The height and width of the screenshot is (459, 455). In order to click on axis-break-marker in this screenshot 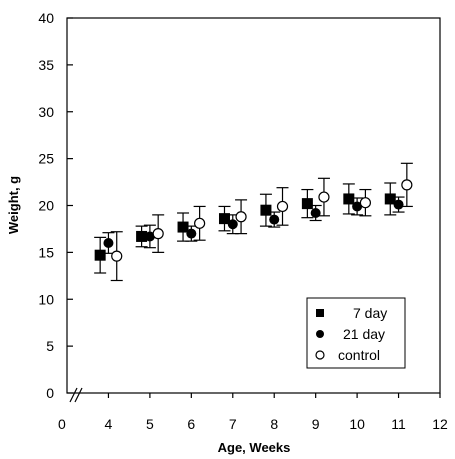, I will do `click(76, 395)`.